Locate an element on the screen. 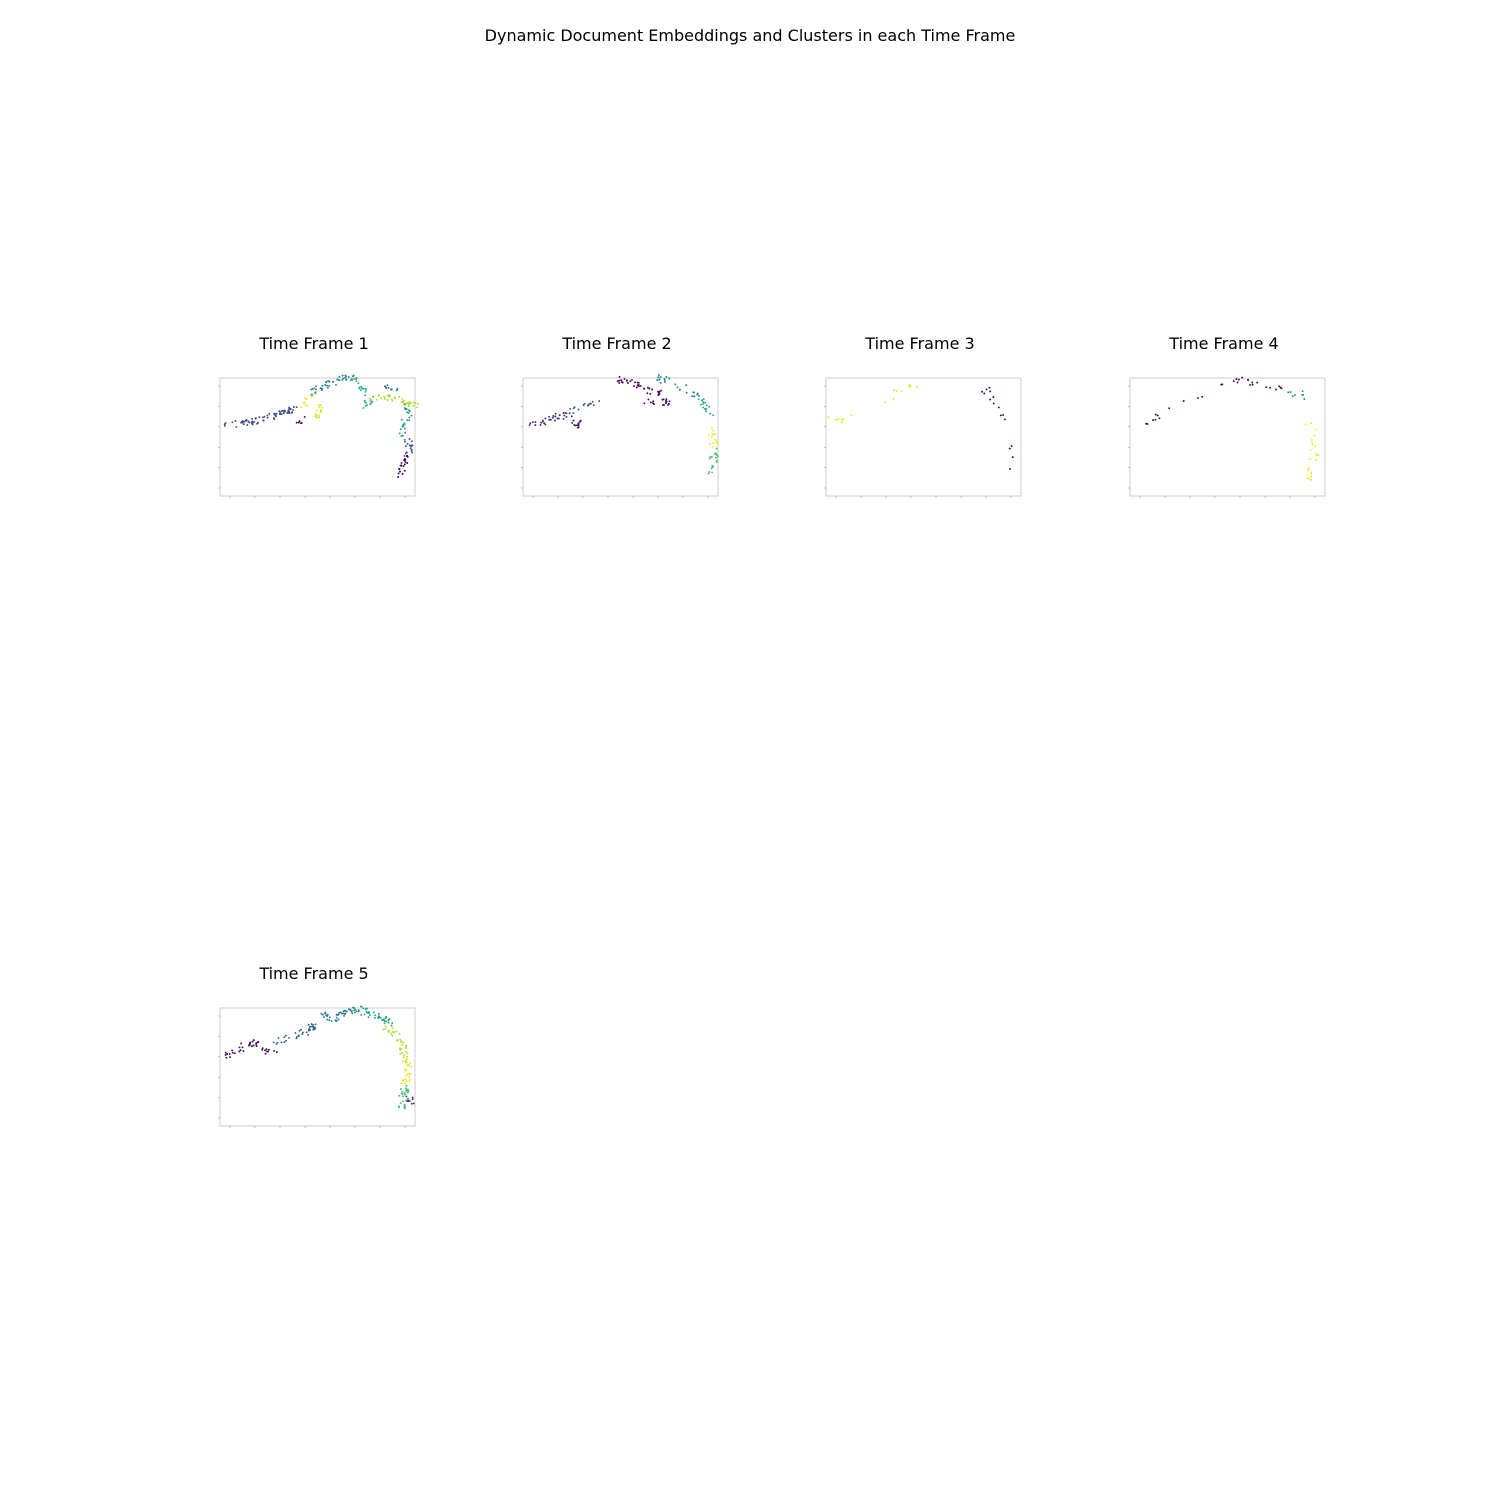  time-frame-1-panel: Time Frame 1 is located at coordinates (314, 419).